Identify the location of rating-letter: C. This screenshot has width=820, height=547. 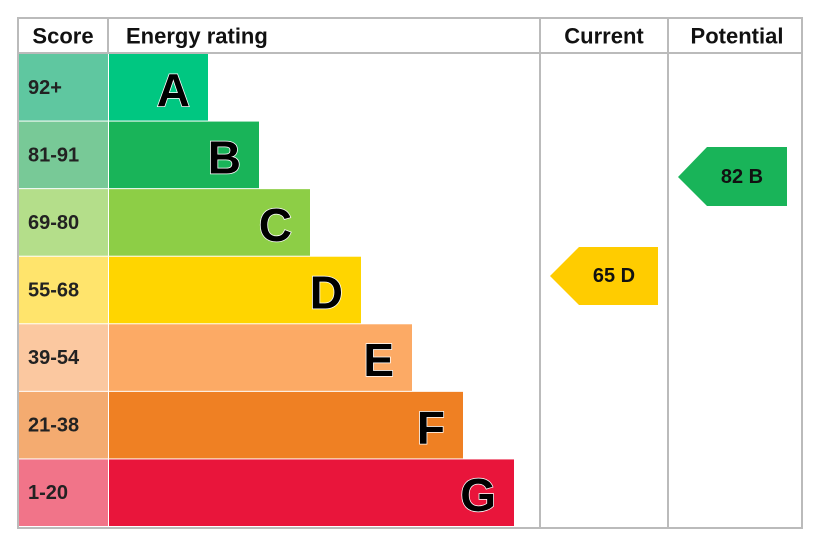
(275, 225).